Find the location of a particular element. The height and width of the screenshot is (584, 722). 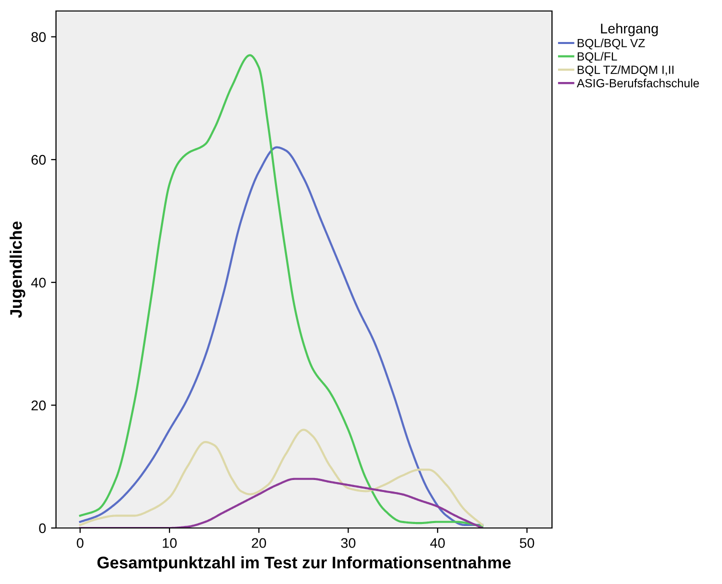

y-tick-label: 80 is located at coordinates (38, 37).